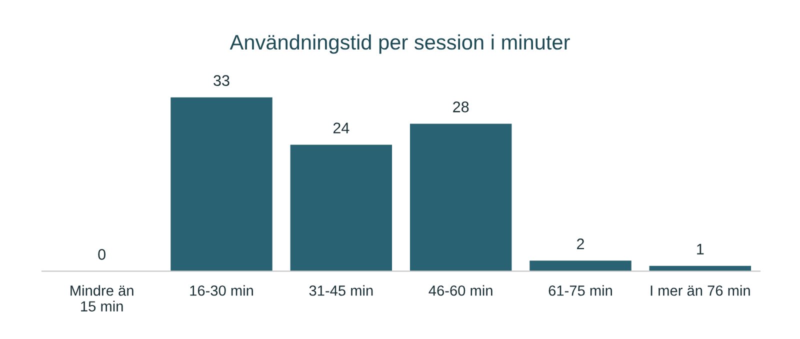 The image size is (800, 339). Describe the element at coordinates (700, 249) in the screenshot. I see `data-label: 1` at that location.